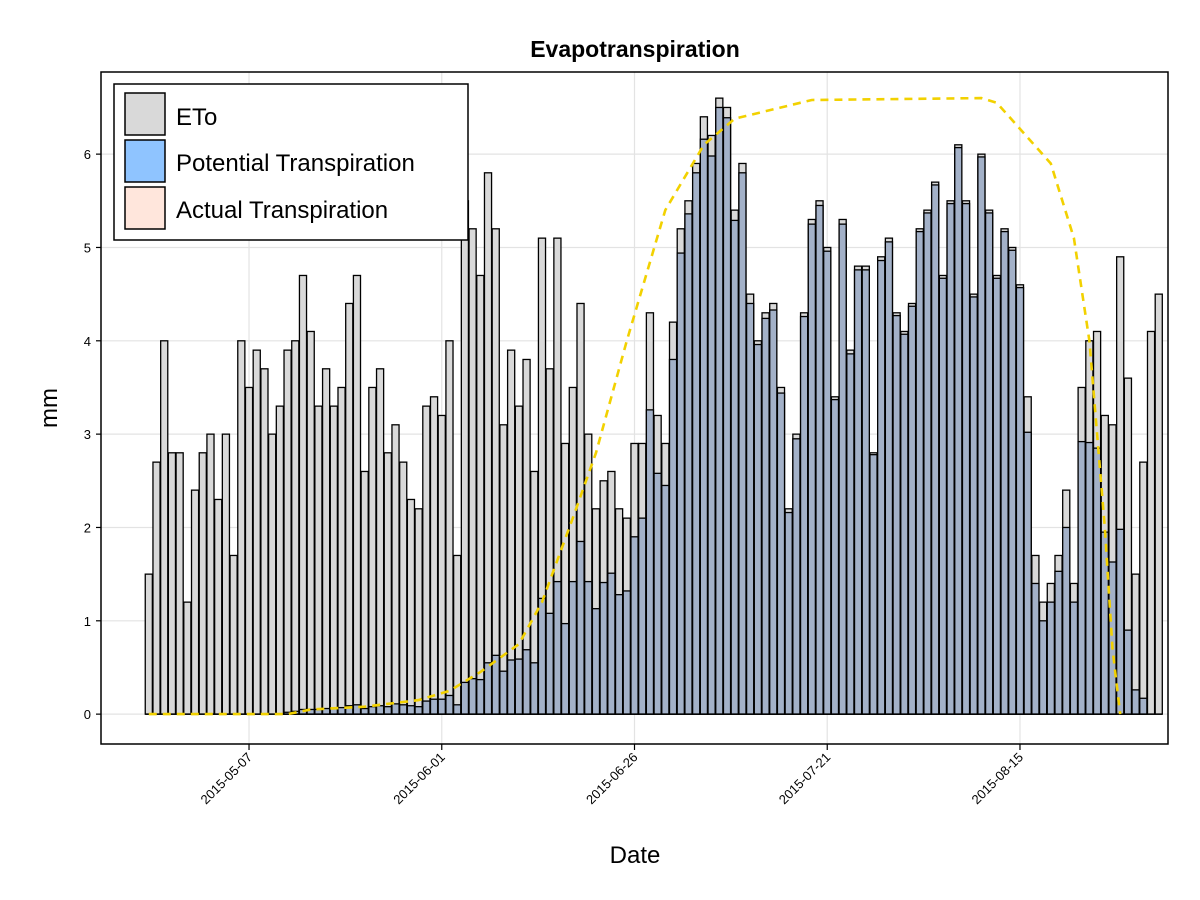 This screenshot has height=900, width=1200. What do you see at coordinates (145, 208) in the screenshot?
I see `legend-swatch-actual` at bounding box center [145, 208].